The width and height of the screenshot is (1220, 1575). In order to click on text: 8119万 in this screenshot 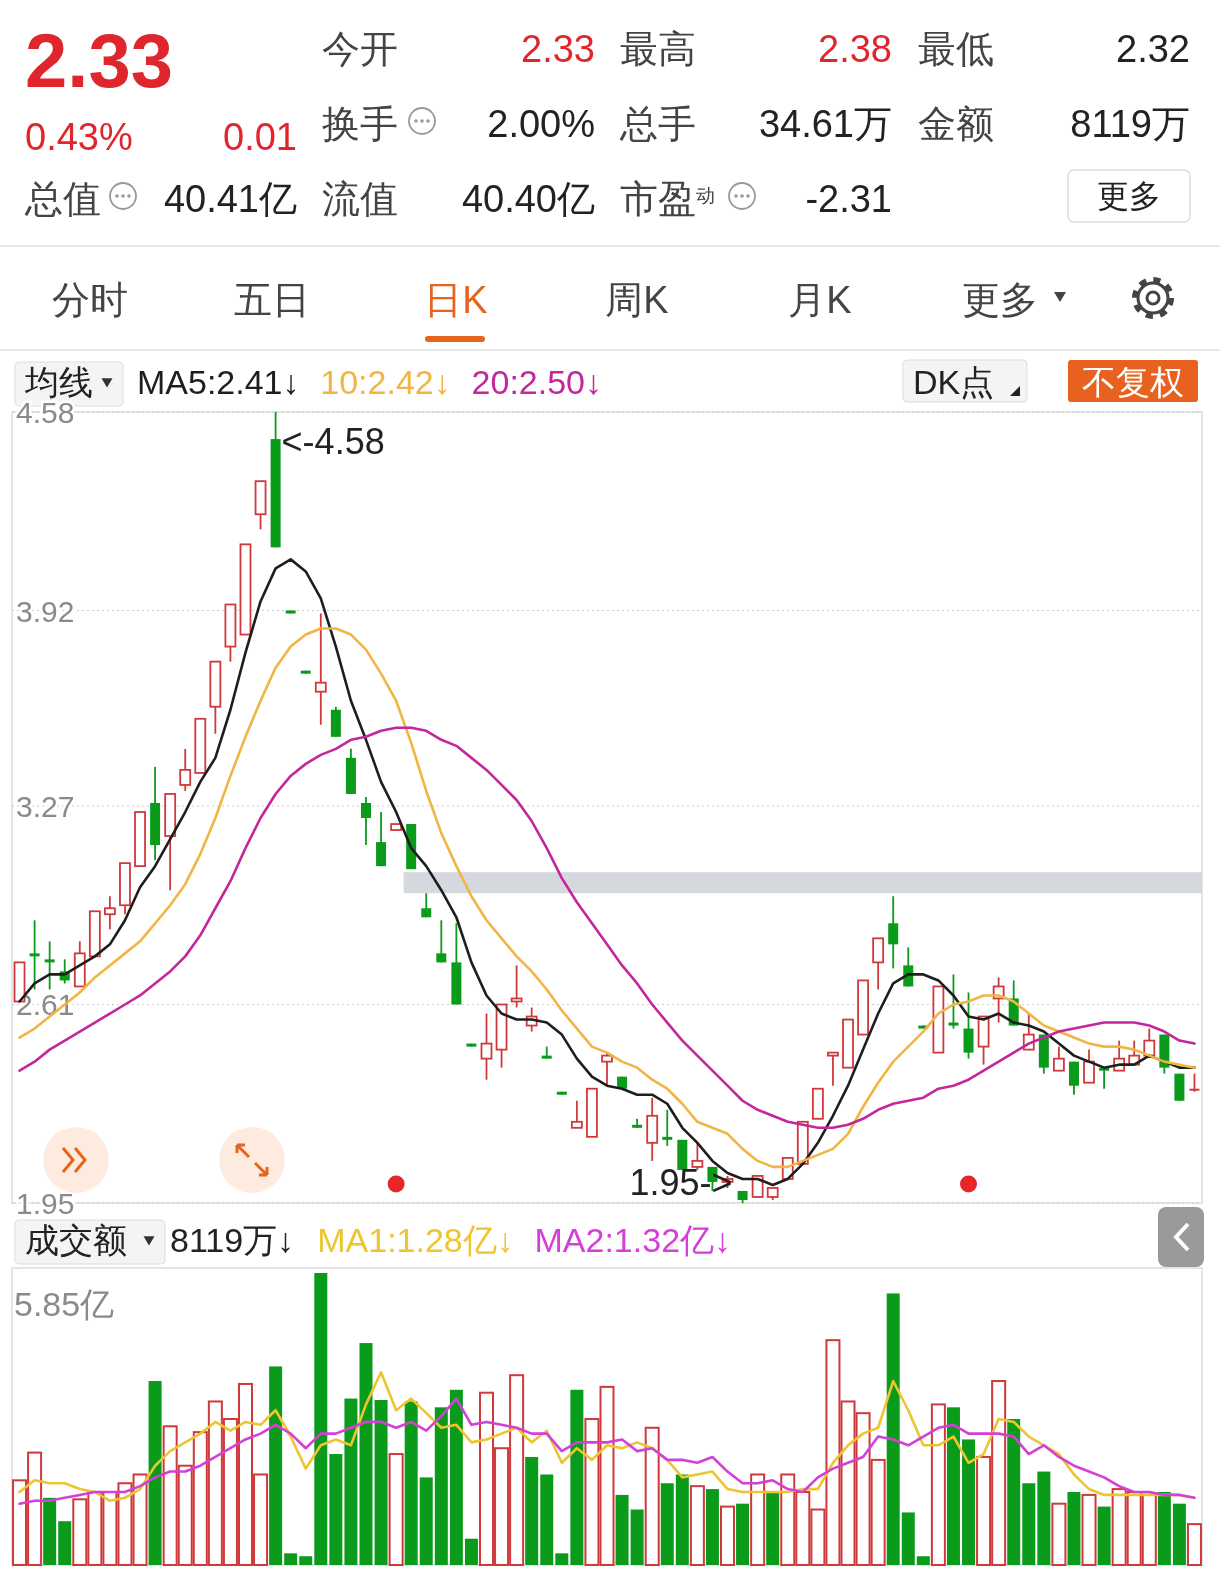, I will do `click(1130, 124)`.